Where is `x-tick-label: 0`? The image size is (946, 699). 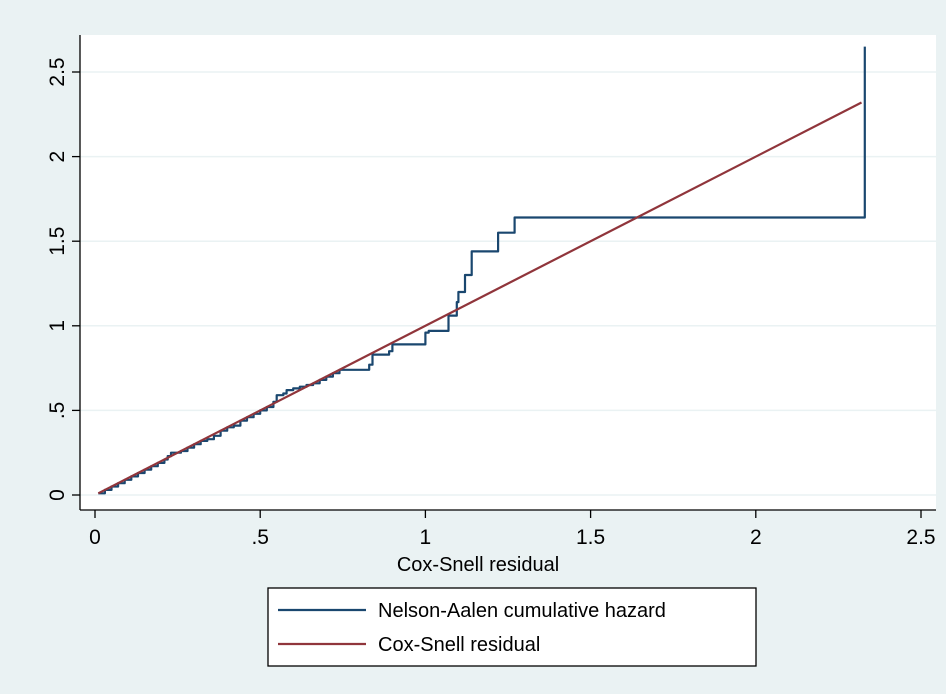 x-tick-label: 0 is located at coordinates (95, 537).